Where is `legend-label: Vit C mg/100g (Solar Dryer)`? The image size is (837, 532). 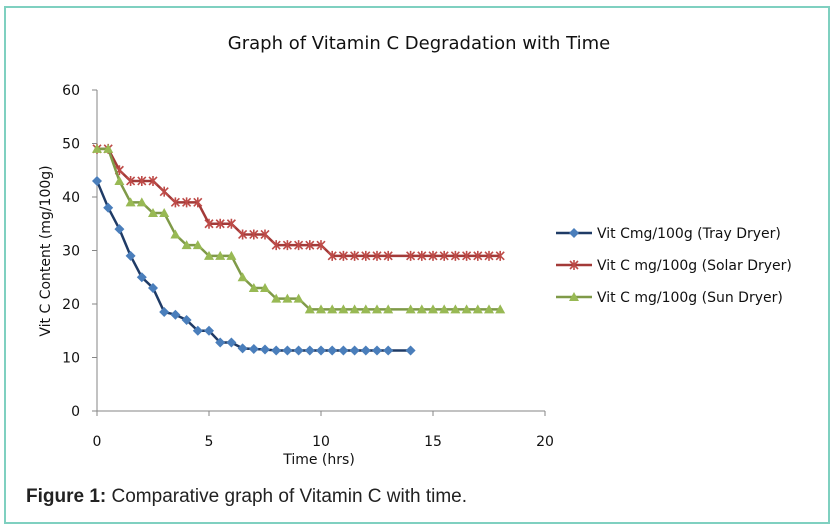 legend-label: Vit C mg/100g (Solar Dryer) is located at coordinates (694, 266).